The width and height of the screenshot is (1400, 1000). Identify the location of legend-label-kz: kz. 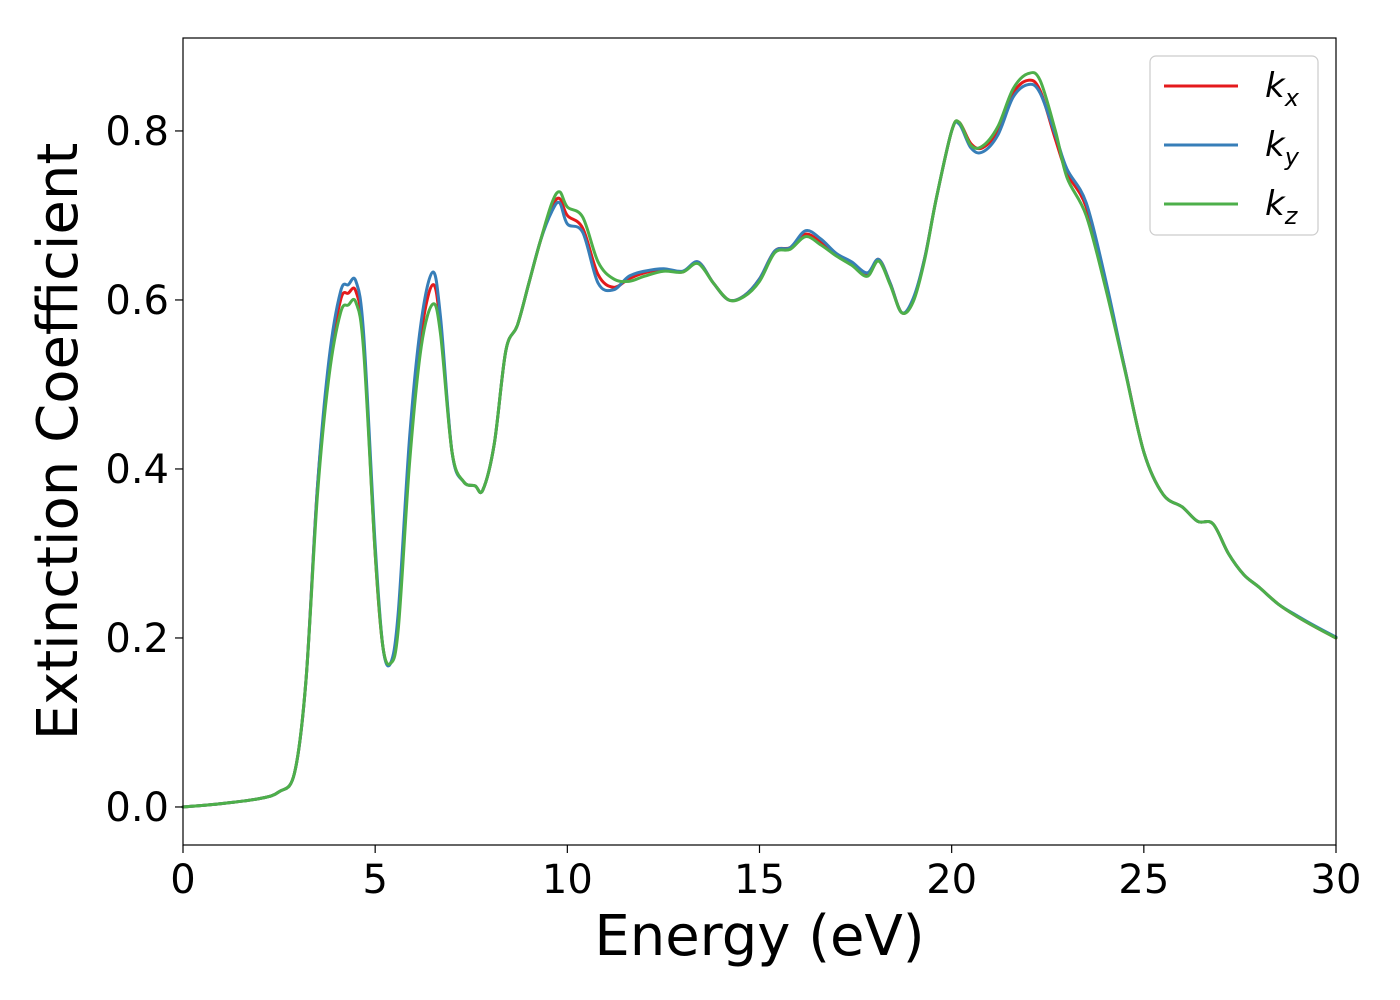
(1282, 207).